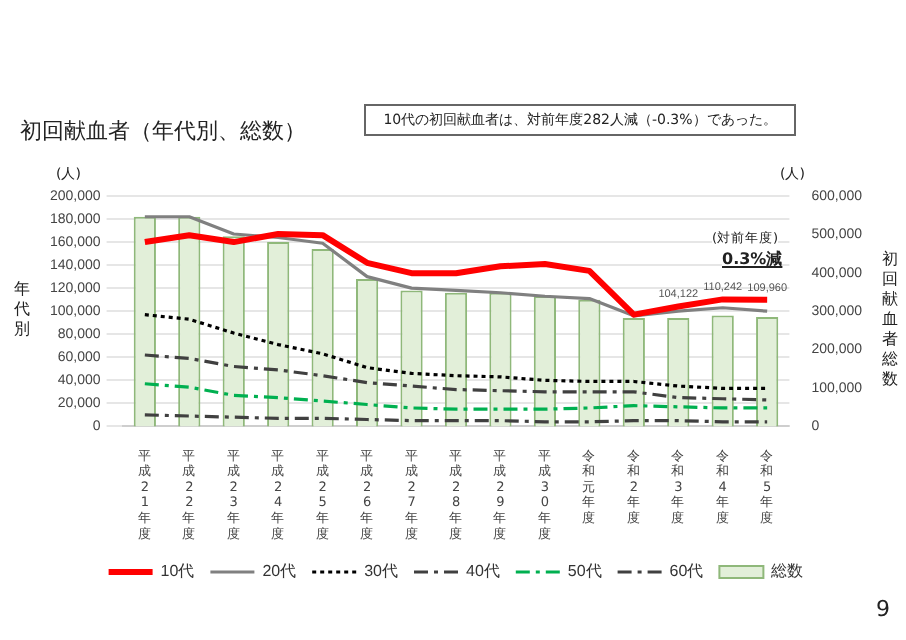  I want to click on text: 9, so click(883, 609).